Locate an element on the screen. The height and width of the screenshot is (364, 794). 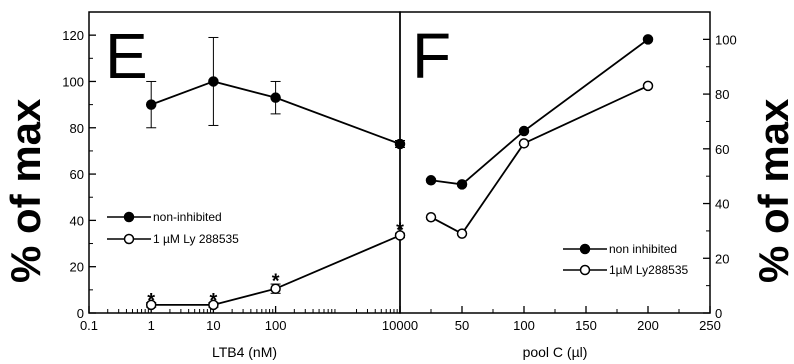
panel-e-xtick-label: 0.1 is located at coordinates (89, 325).